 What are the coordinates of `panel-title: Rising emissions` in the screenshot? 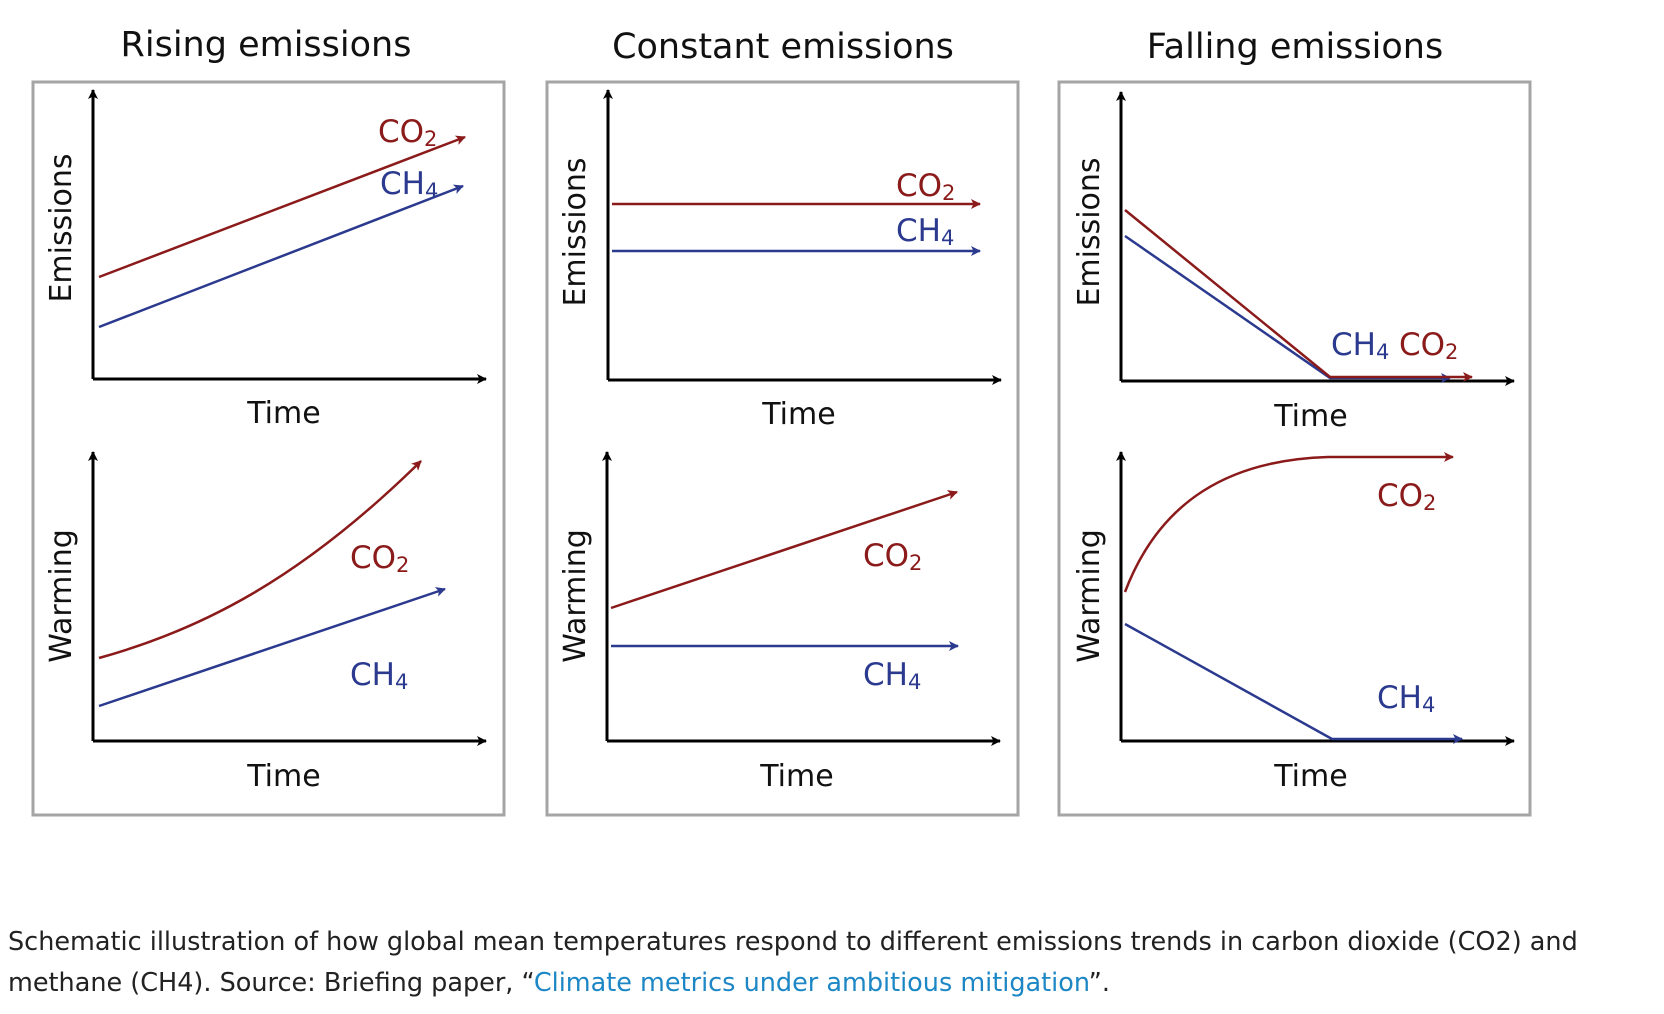 It's located at (266, 45).